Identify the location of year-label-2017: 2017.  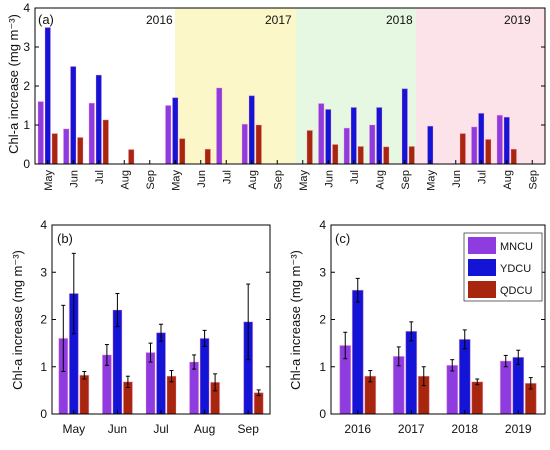
(278, 20).